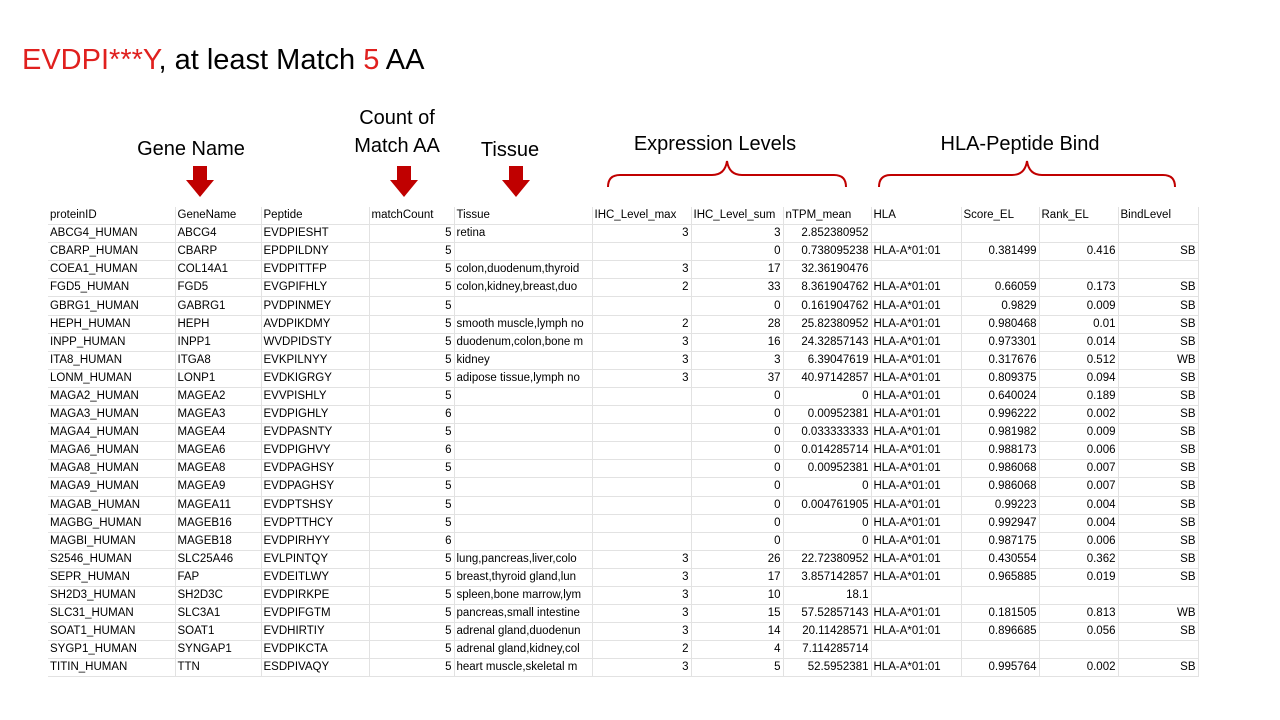 This screenshot has height=720, width=1280. Describe the element at coordinates (315, 596) in the screenshot. I see `table-cell: EVDPIRKPE` at that location.